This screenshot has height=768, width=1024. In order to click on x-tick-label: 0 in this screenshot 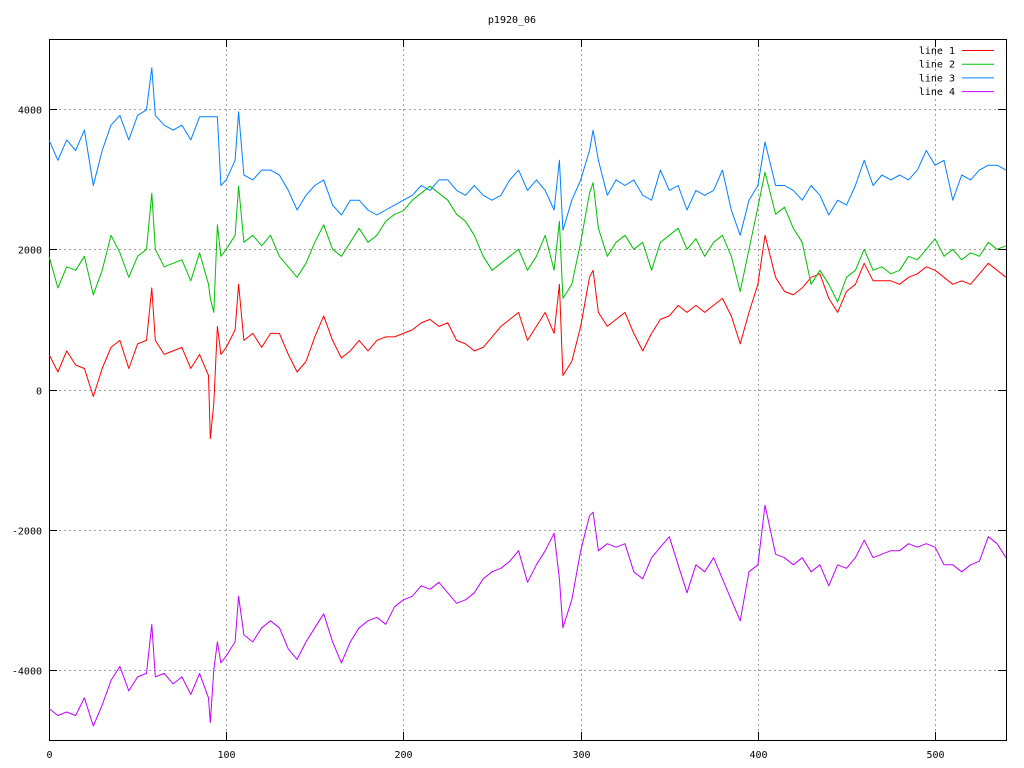, I will do `click(49, 755)`.